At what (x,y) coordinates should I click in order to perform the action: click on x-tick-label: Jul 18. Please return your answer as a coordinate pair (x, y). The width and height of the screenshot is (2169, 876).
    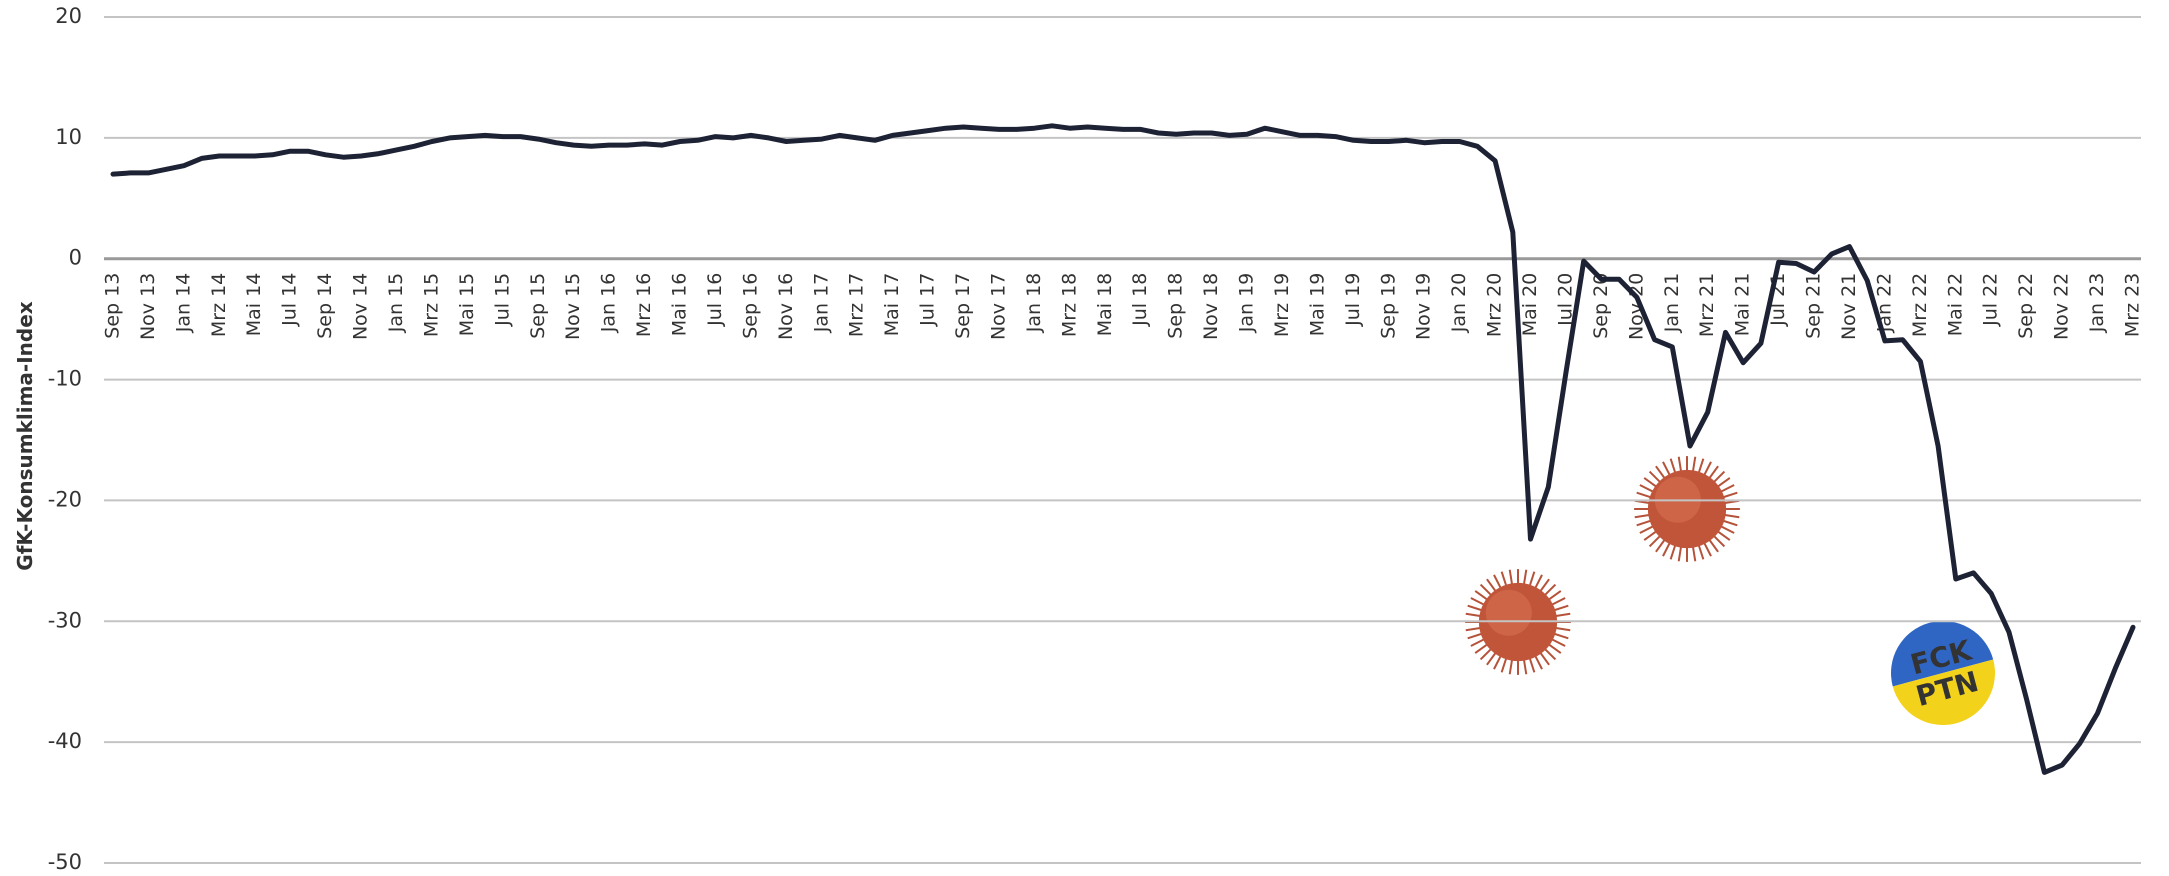
    Looking at the image, I should click on (1140, 300).